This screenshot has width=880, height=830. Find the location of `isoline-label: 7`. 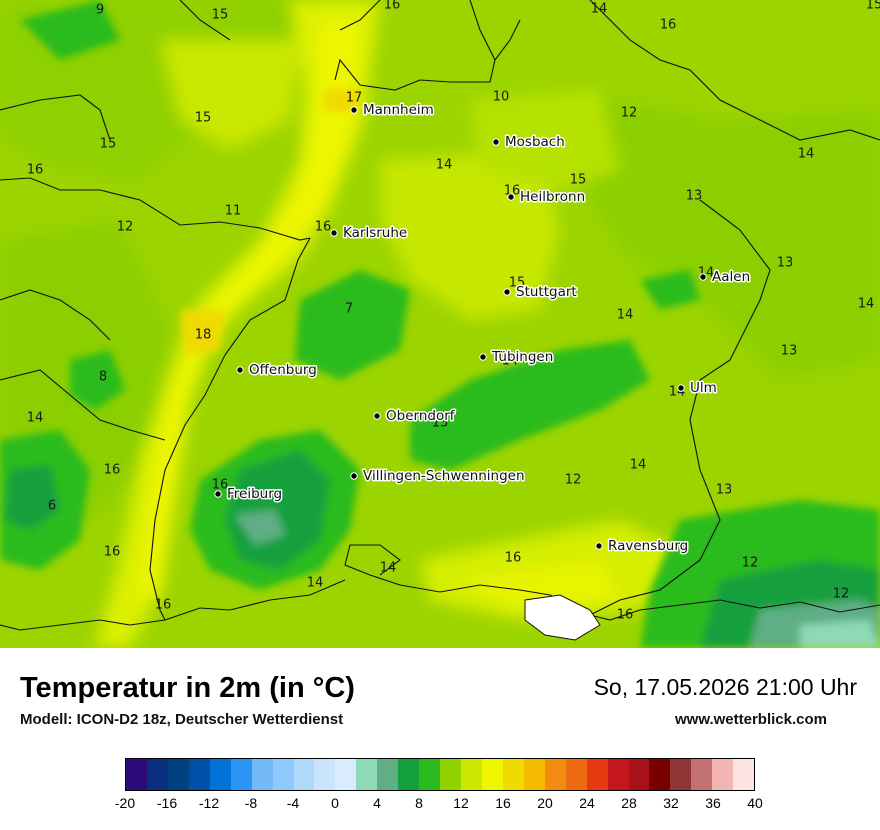

isoline-label: 7 is located at coordinates (349, 309).